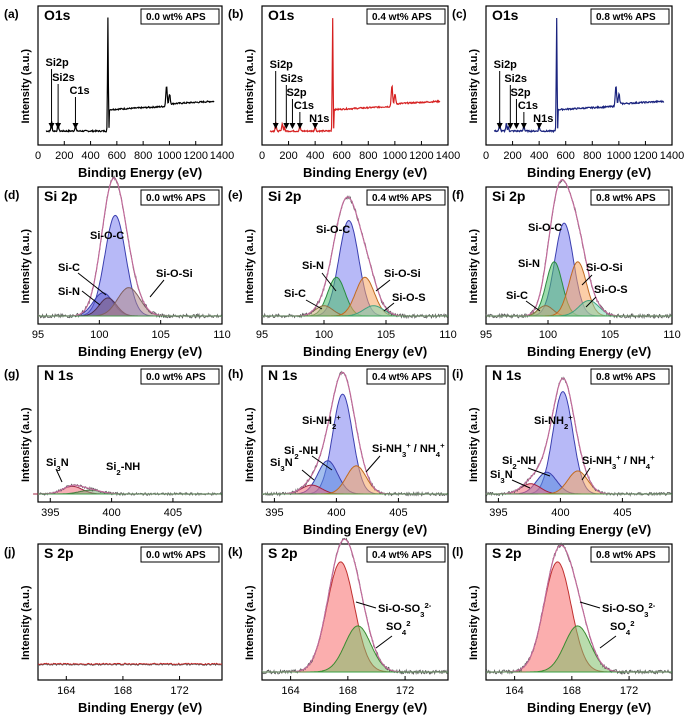 The height and width of the screenshot is (721, 700). I want to click on x-tick-label-d: 100, so click(99, 335).